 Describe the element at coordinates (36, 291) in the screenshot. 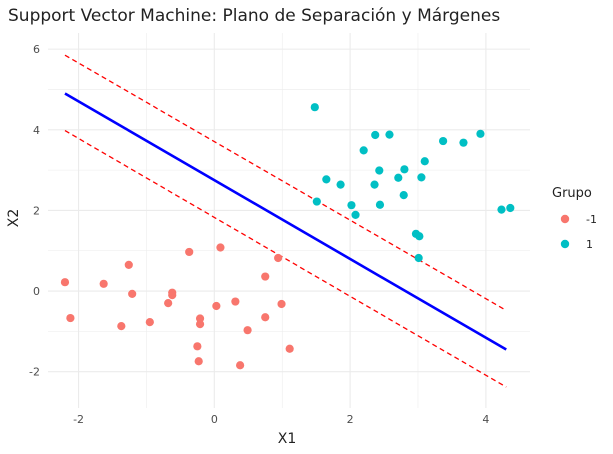

I see `y-tick-label: 0` at that location.